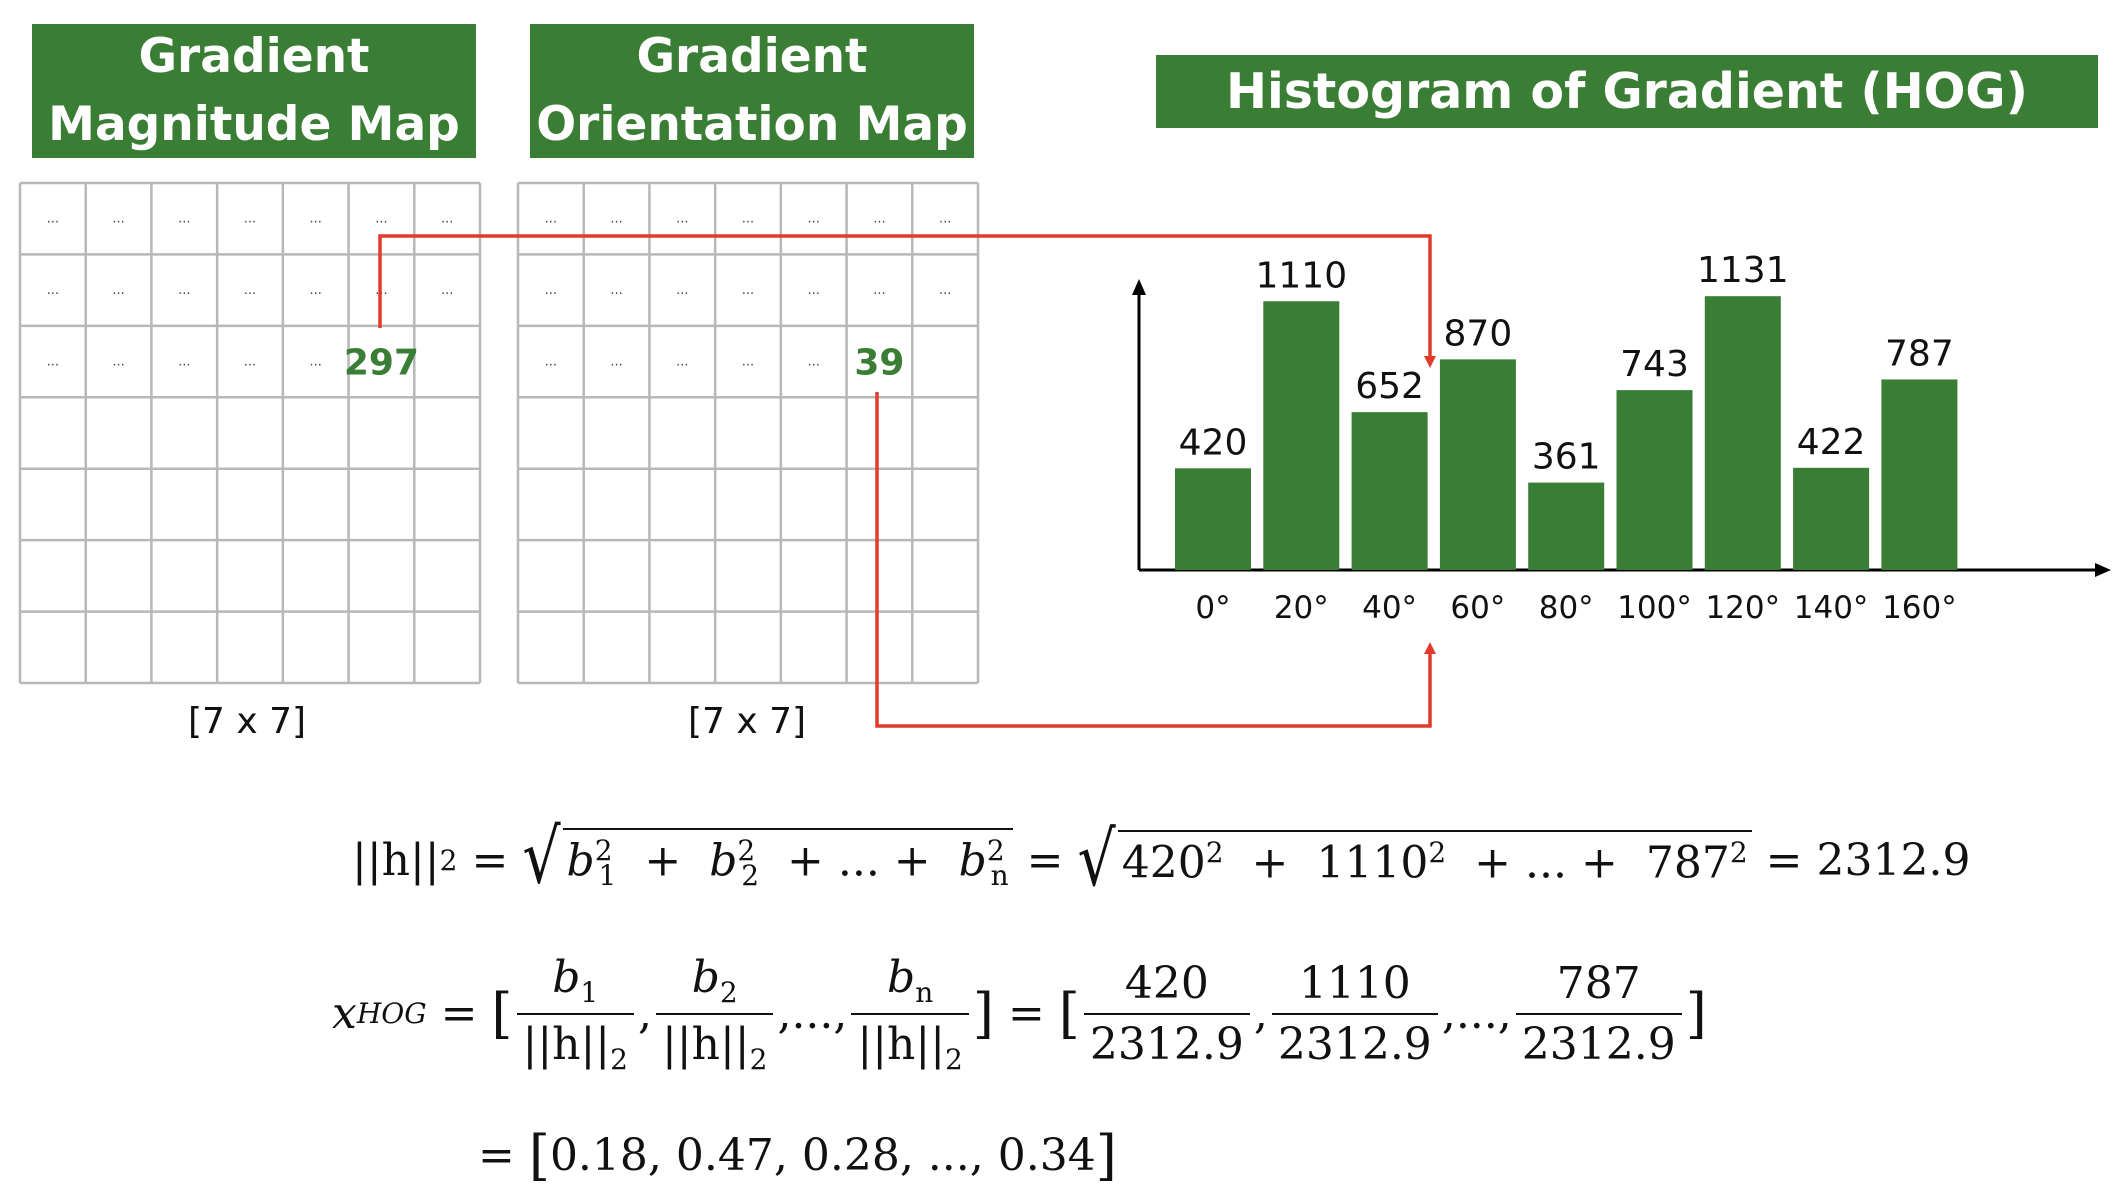 Image resolution: width=2120 pixels, height=1192 pixels. I want to click on generic-fraction: b1 ||h||2, so click(575, 1014).